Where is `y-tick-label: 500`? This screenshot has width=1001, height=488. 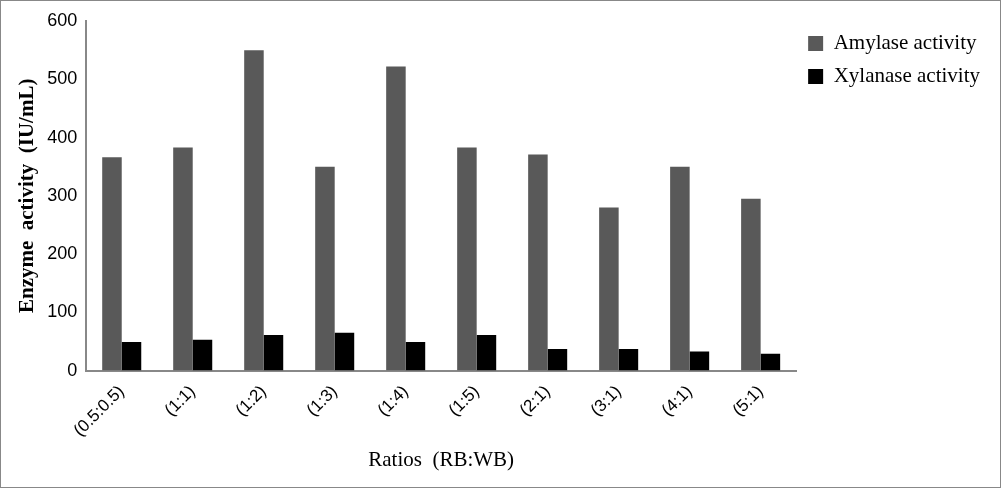
y-tick-label: 500 is located at coordinates (62, 78).